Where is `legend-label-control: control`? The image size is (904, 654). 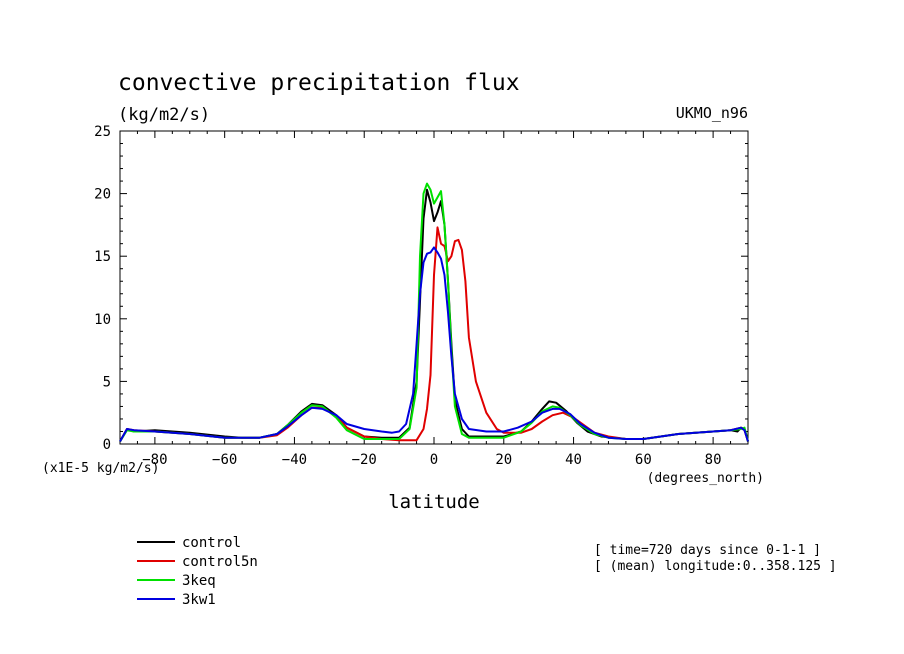 legend-label-control: control is located at coordinates (211, 543).